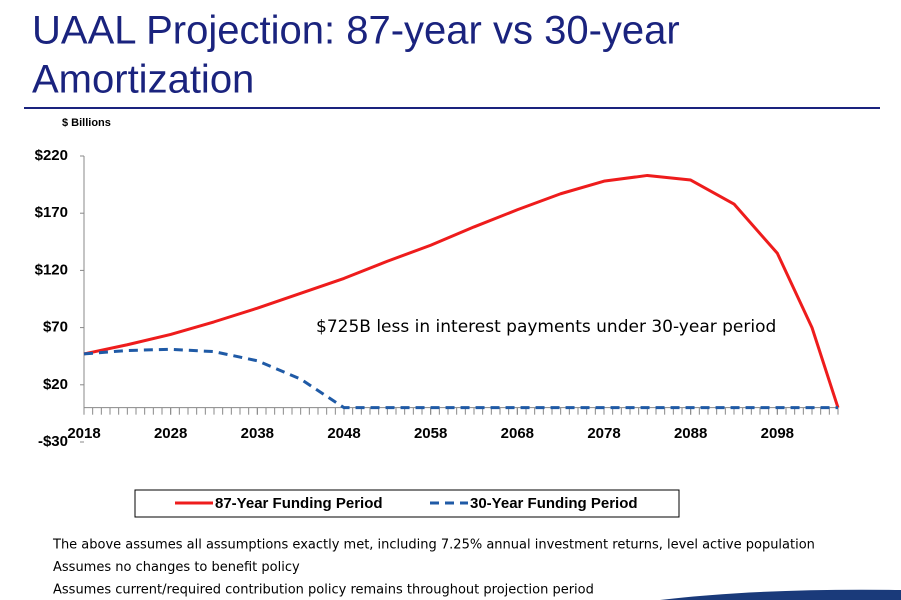 The width and height of the screenshot is (901, 600). I want to click on x-tick-label: 2088, so click(690, 433).